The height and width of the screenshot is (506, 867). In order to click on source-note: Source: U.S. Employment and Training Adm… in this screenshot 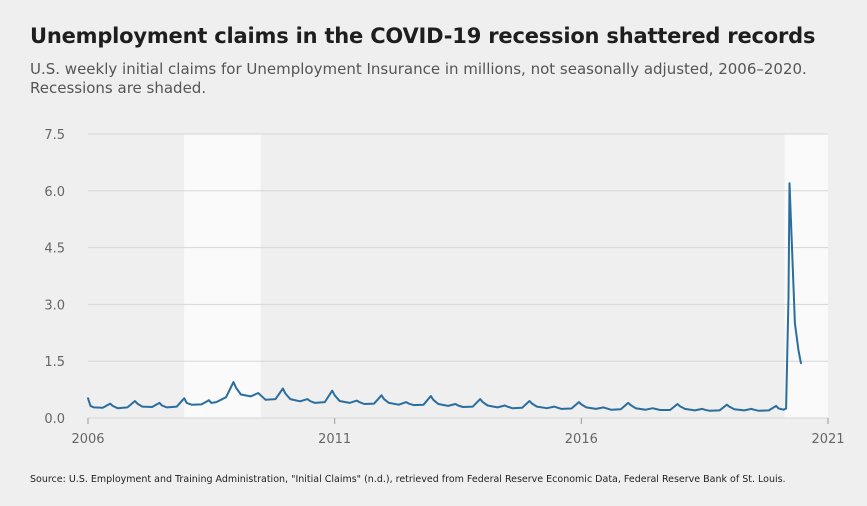, I will do `click(408, 479)`.